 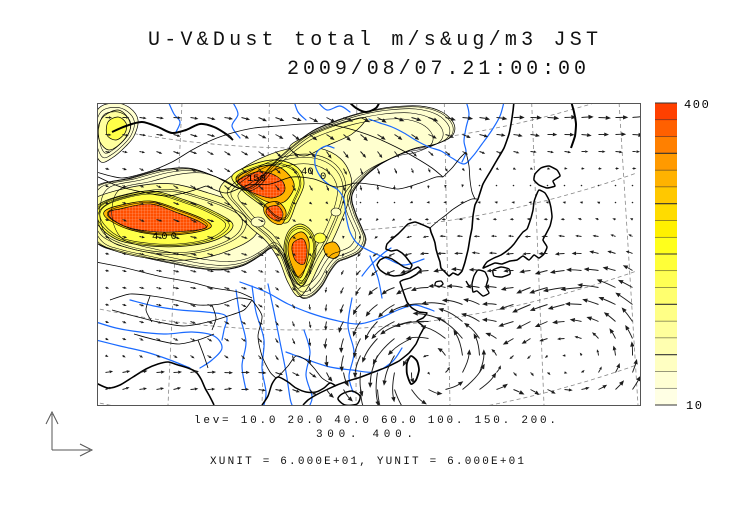 I want to click on svg-text:XUNIT = 6.000E+01, YUNIT = 6.0: XUNIT = 6.000E+01, YUNIT = 6.000E+01, so click(x=367, y=462).